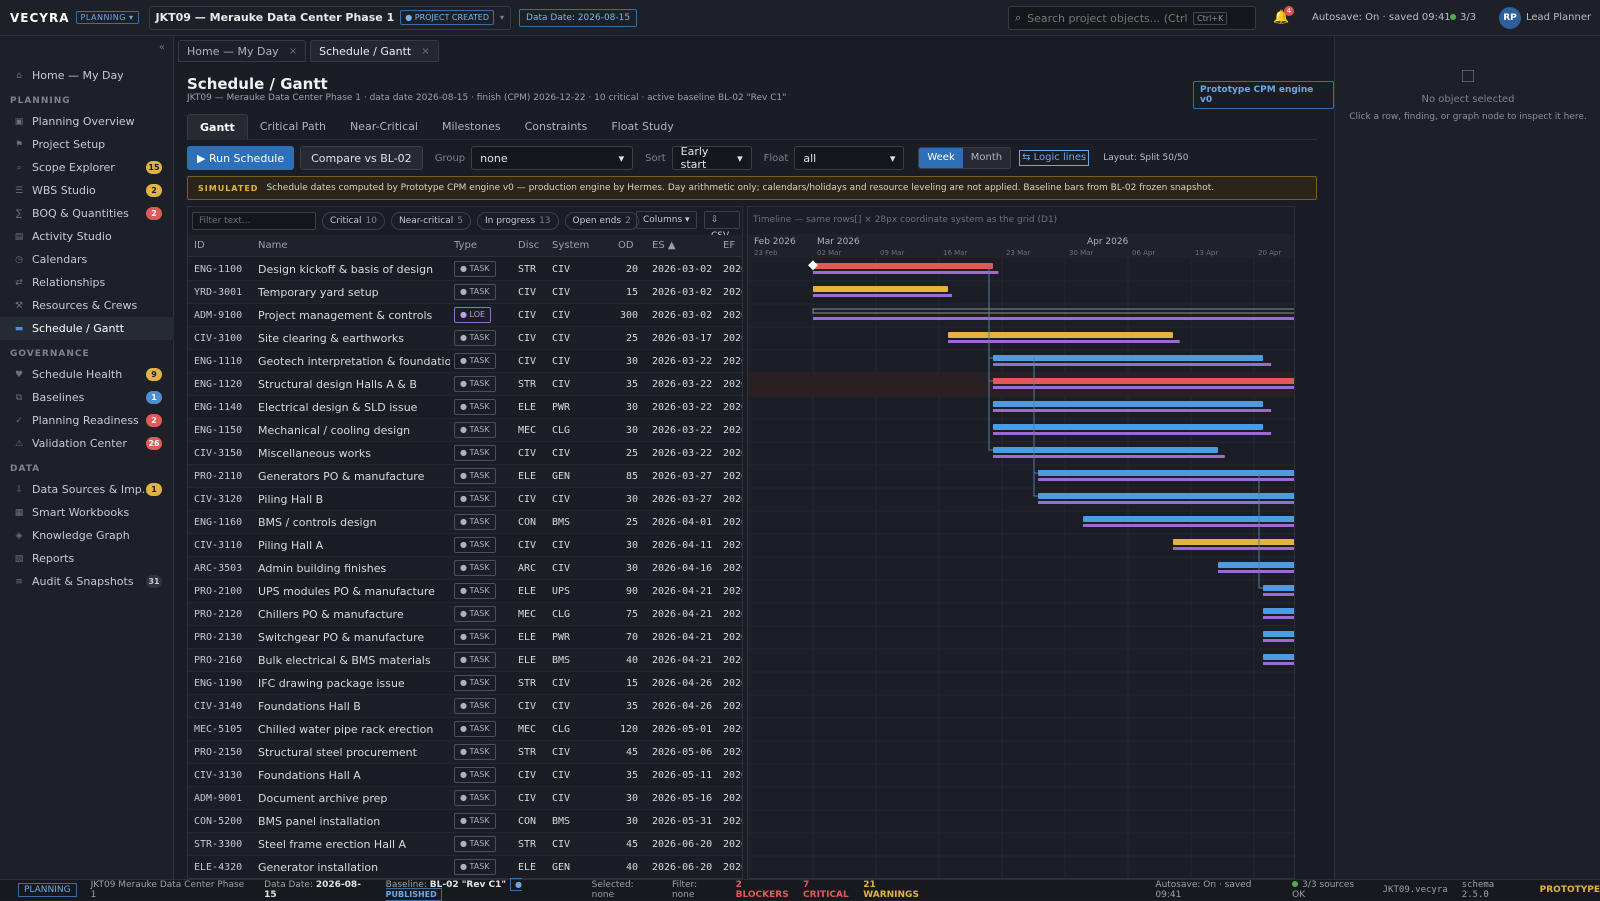 This screenshot has height=901, width=1600. What do you see at coordinates (1330, 890) in the screenshot?
I see `status-sources: 3/3 sources OK` at bounding box center [1330, 890].